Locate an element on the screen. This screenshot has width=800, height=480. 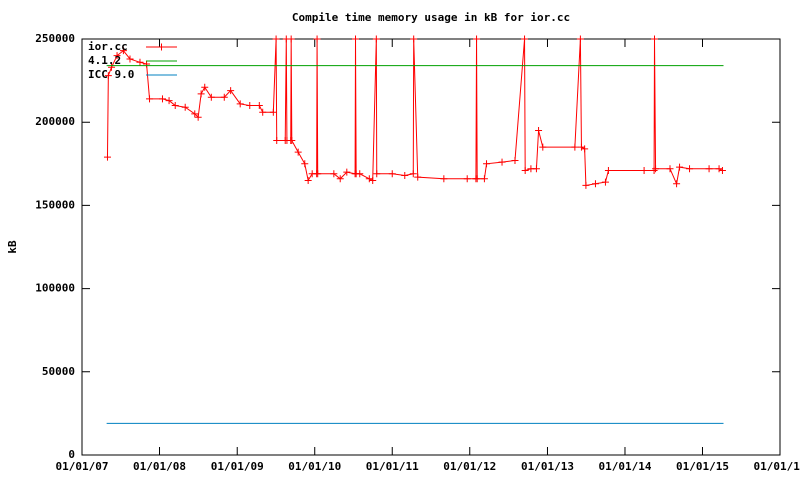
x-tick-label: 01/01/11 is located at coordinates (392, 466).